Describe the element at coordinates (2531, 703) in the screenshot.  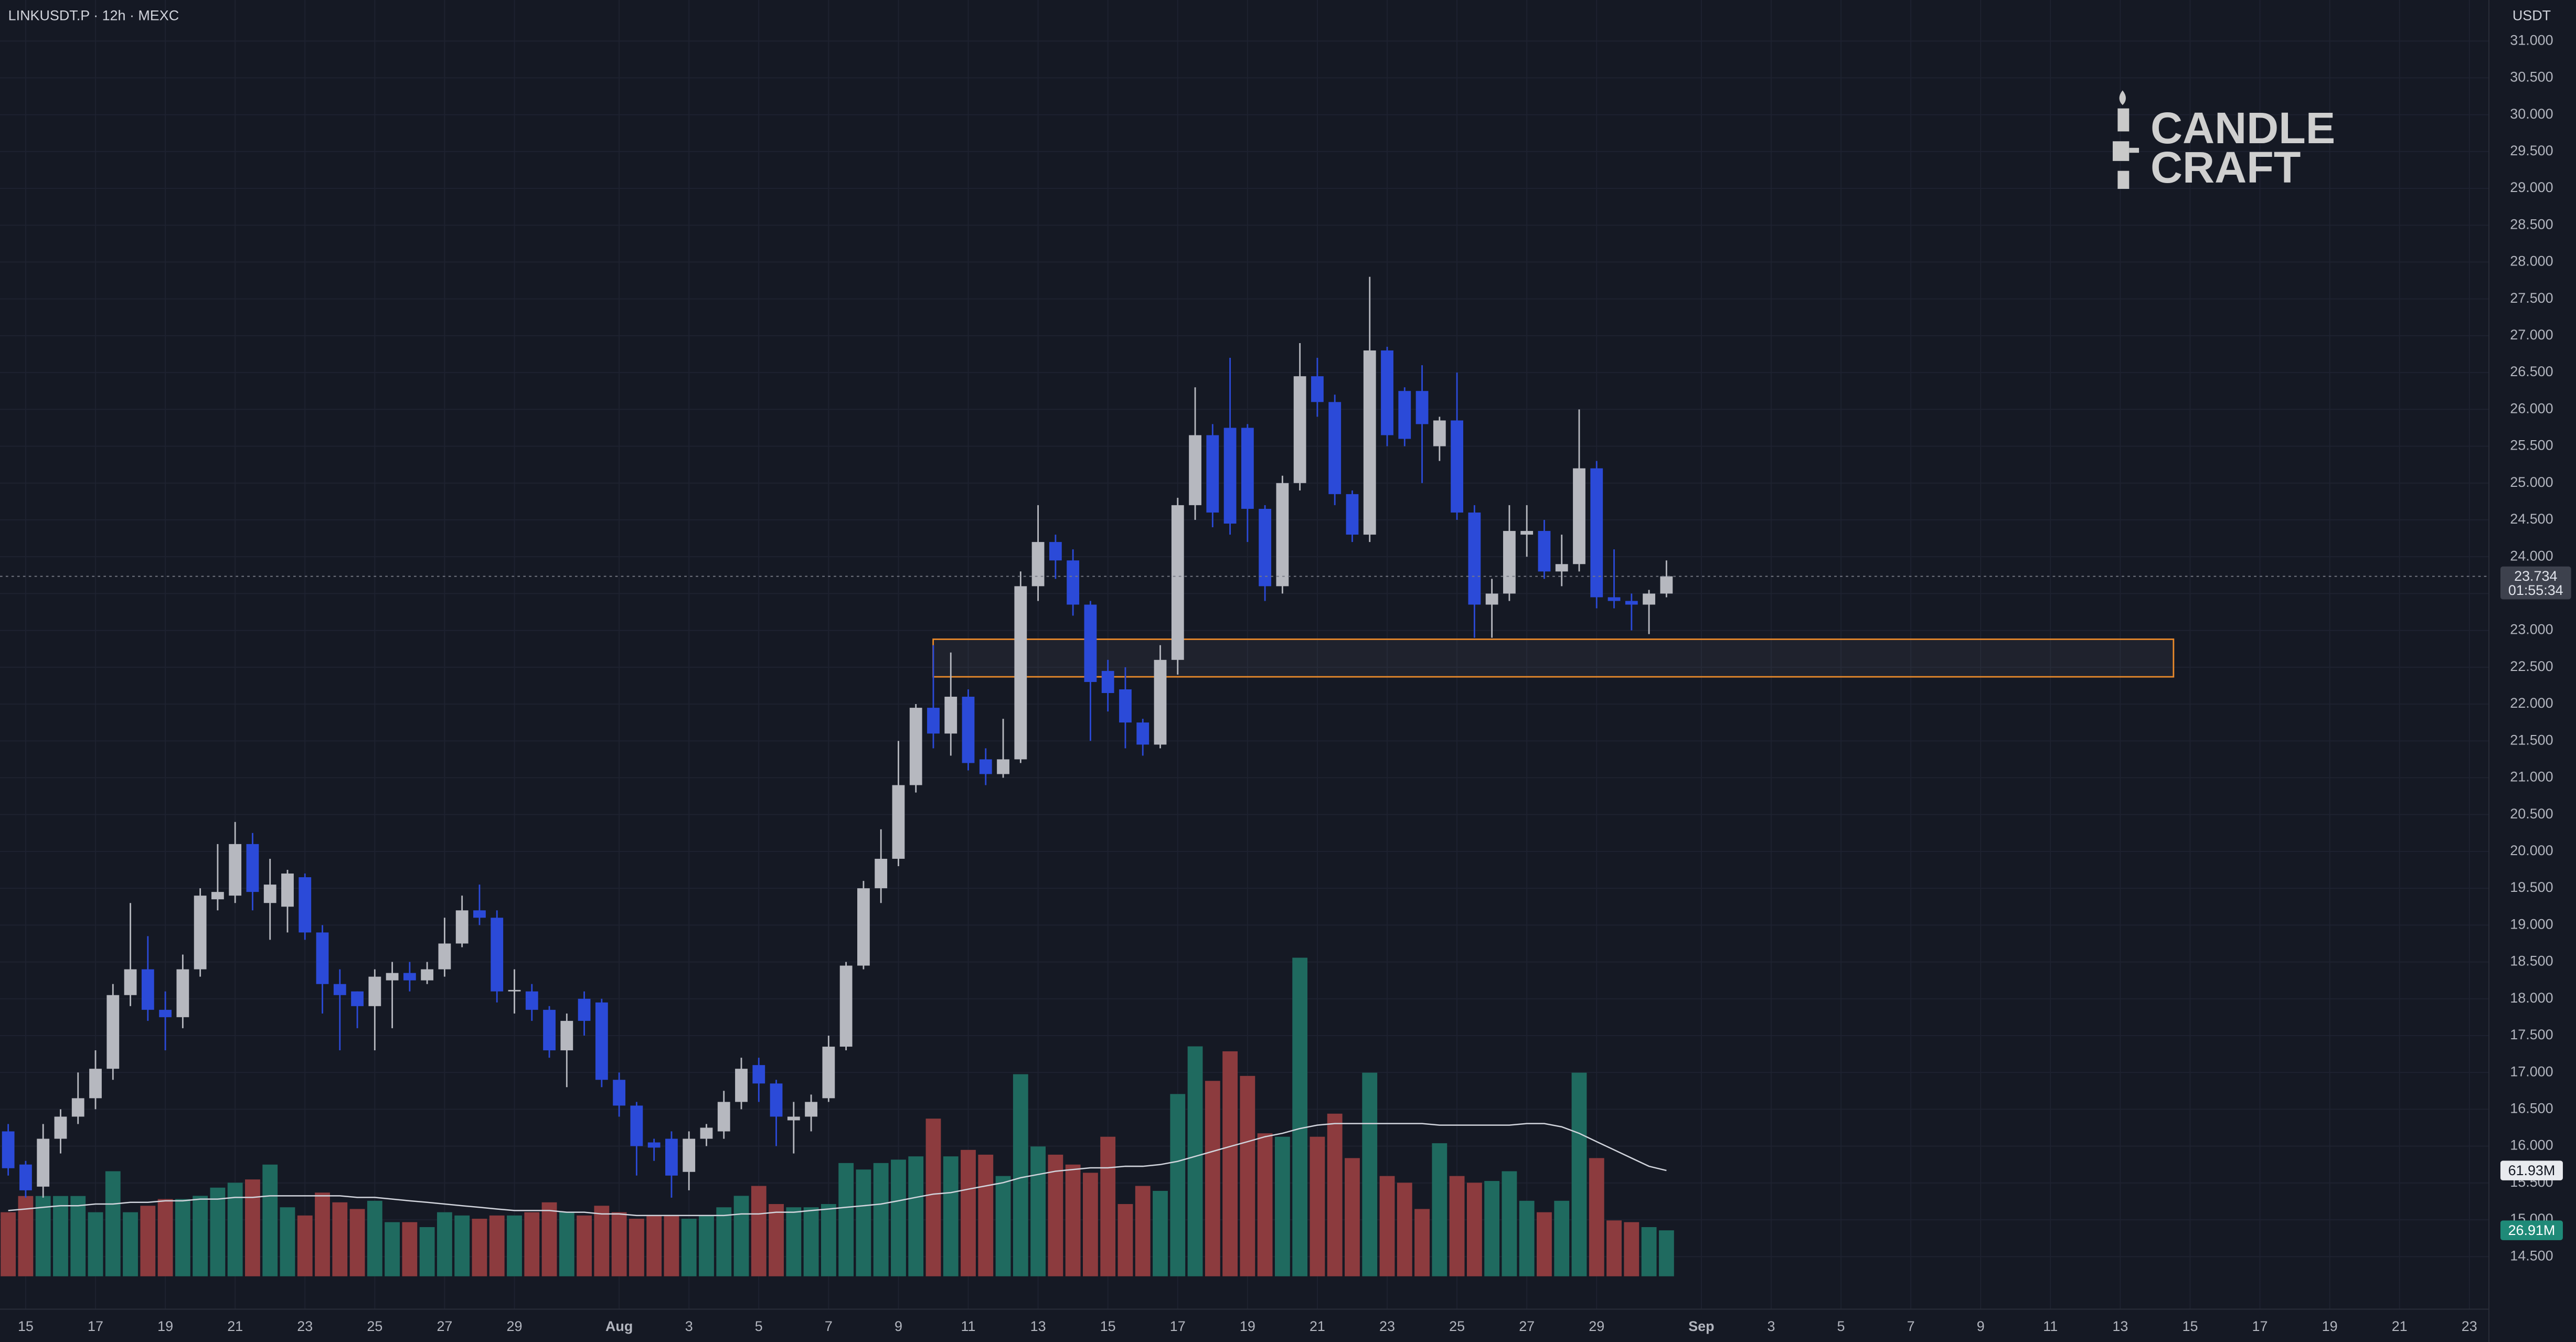
I see `y-tick-label: 22.000` at that location.